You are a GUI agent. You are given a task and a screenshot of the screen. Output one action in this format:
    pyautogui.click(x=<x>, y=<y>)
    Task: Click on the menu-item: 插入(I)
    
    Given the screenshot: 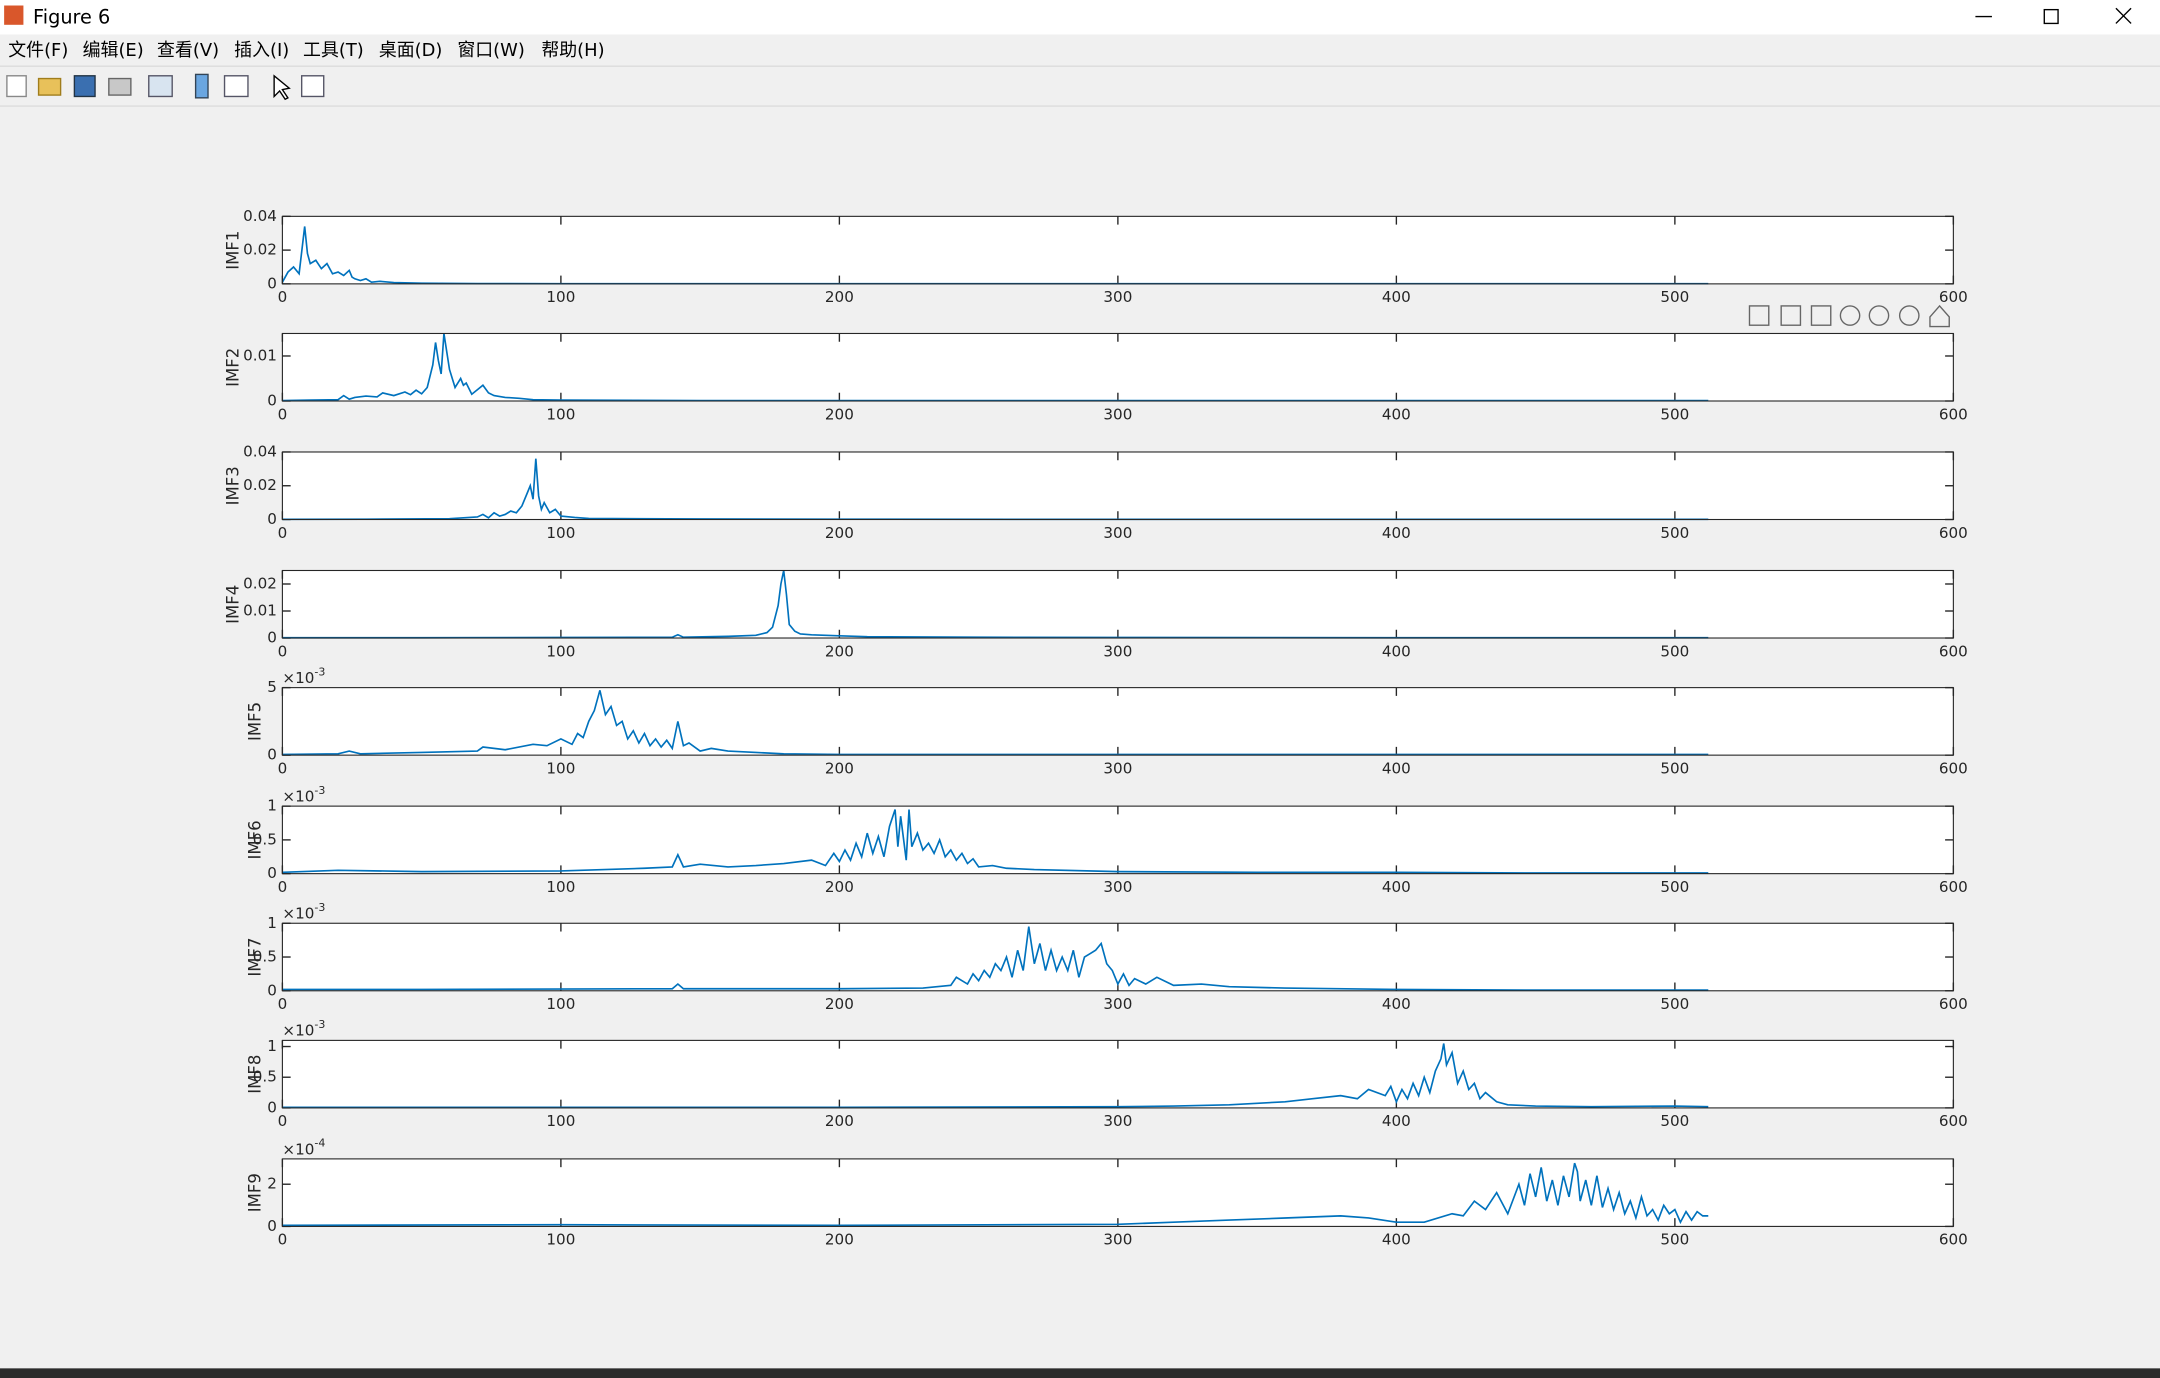 What is the action you would take?
    pyautogui.click(x=261, y=50)
    